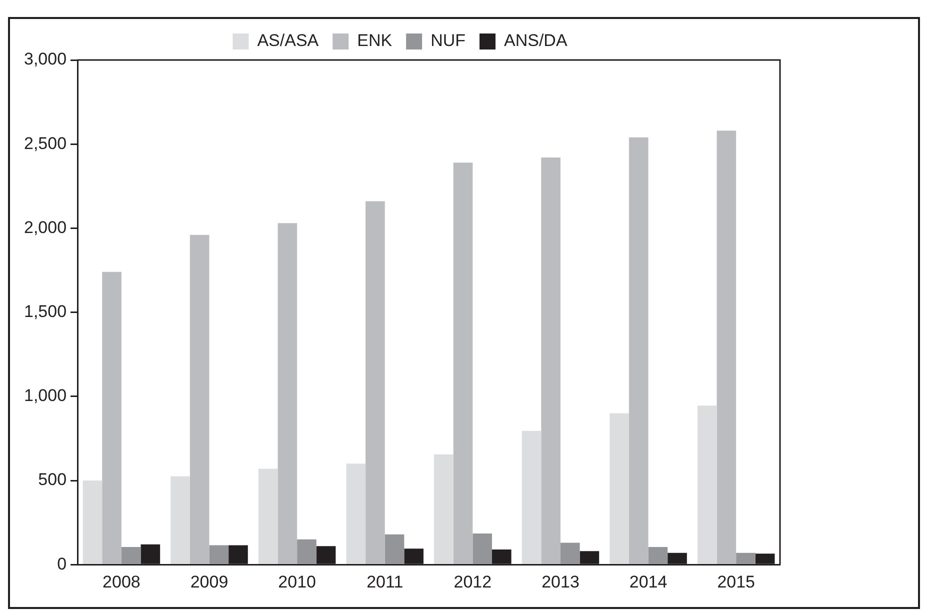 The image size is (925, 611). I want to click on y-tick-label: 3,000, so click(45, 59).